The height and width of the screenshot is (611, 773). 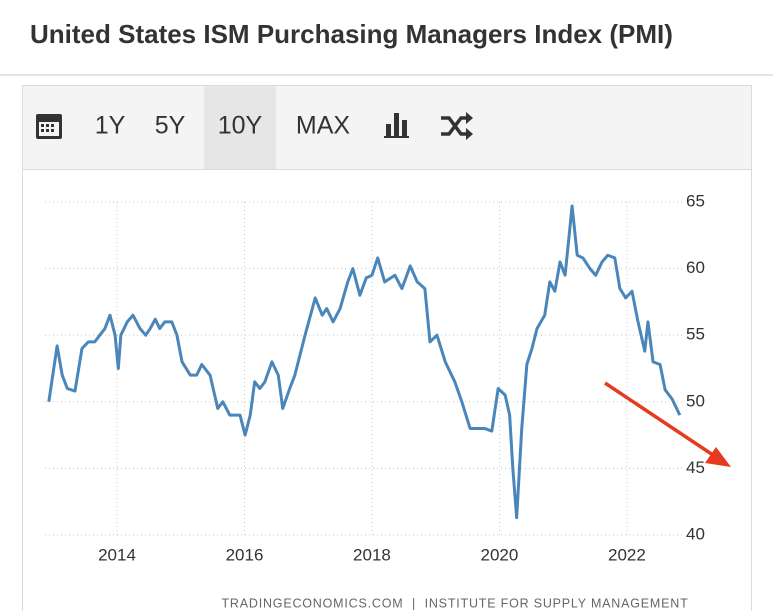 I want to click on x-tick-label: 2020, so click(x=500, y=554).